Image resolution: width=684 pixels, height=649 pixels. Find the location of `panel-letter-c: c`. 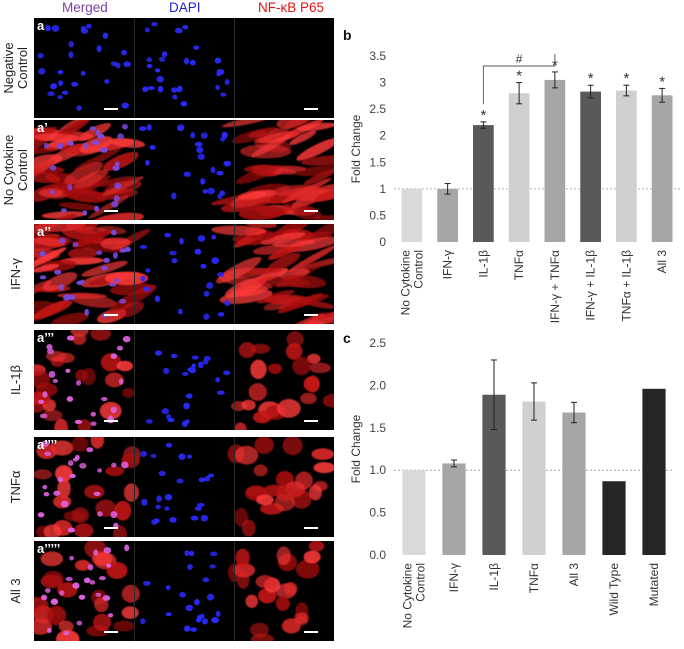

panel-letter-c: c is located at coordinates (347, 338).